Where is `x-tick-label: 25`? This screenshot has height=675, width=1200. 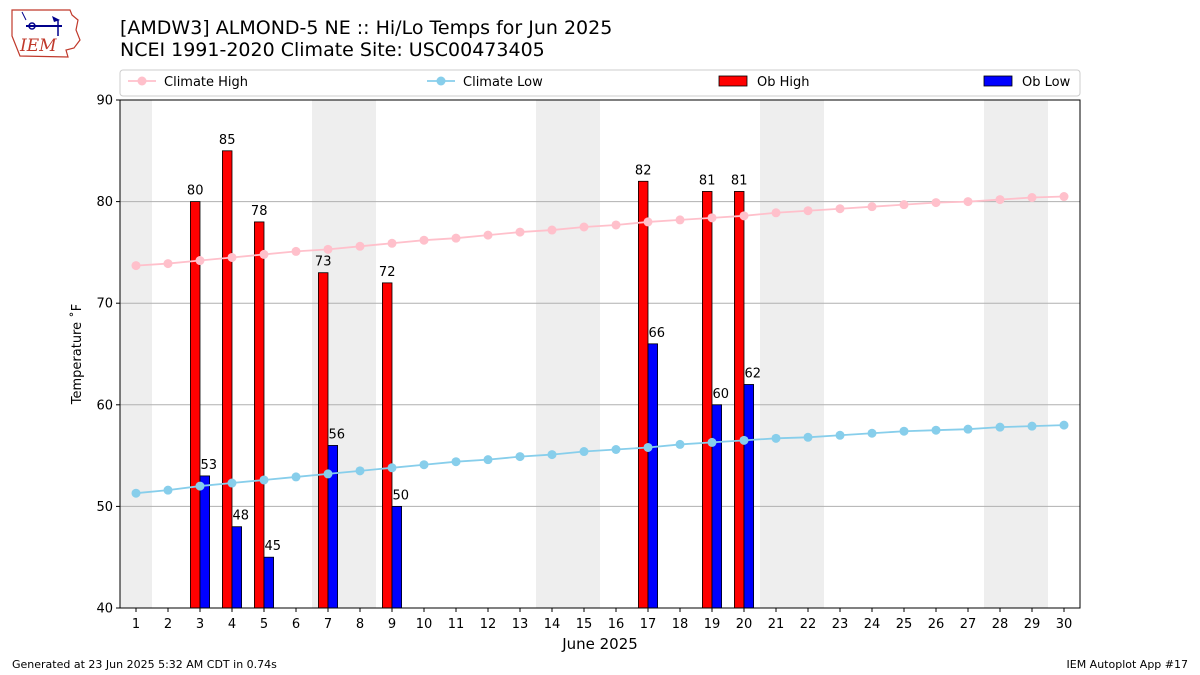 x-tick-label: 25 is located at coordinates (904, 624).